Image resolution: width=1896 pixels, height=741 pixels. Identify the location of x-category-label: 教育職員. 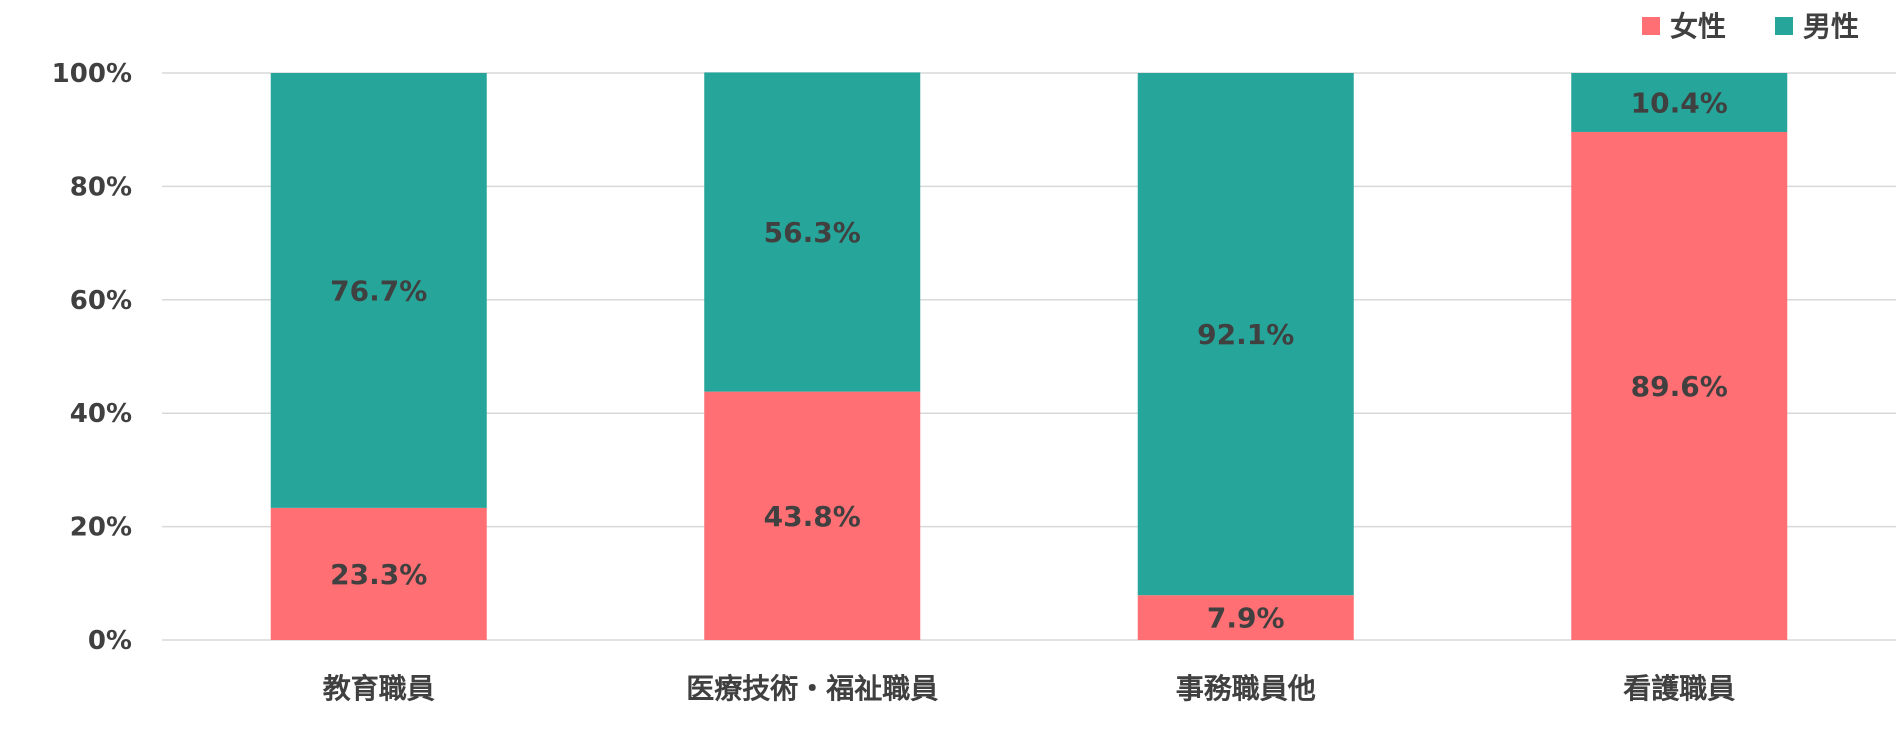
(379, 688).